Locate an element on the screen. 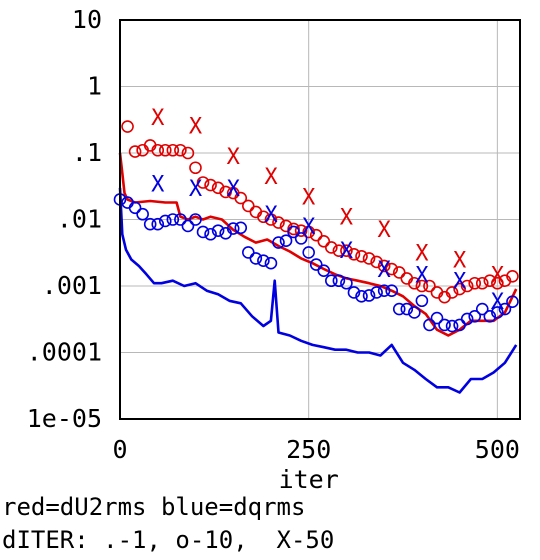 This screenshot has height=560, width=540. y-tick-label: .01 is located at coordinates (79, 219).